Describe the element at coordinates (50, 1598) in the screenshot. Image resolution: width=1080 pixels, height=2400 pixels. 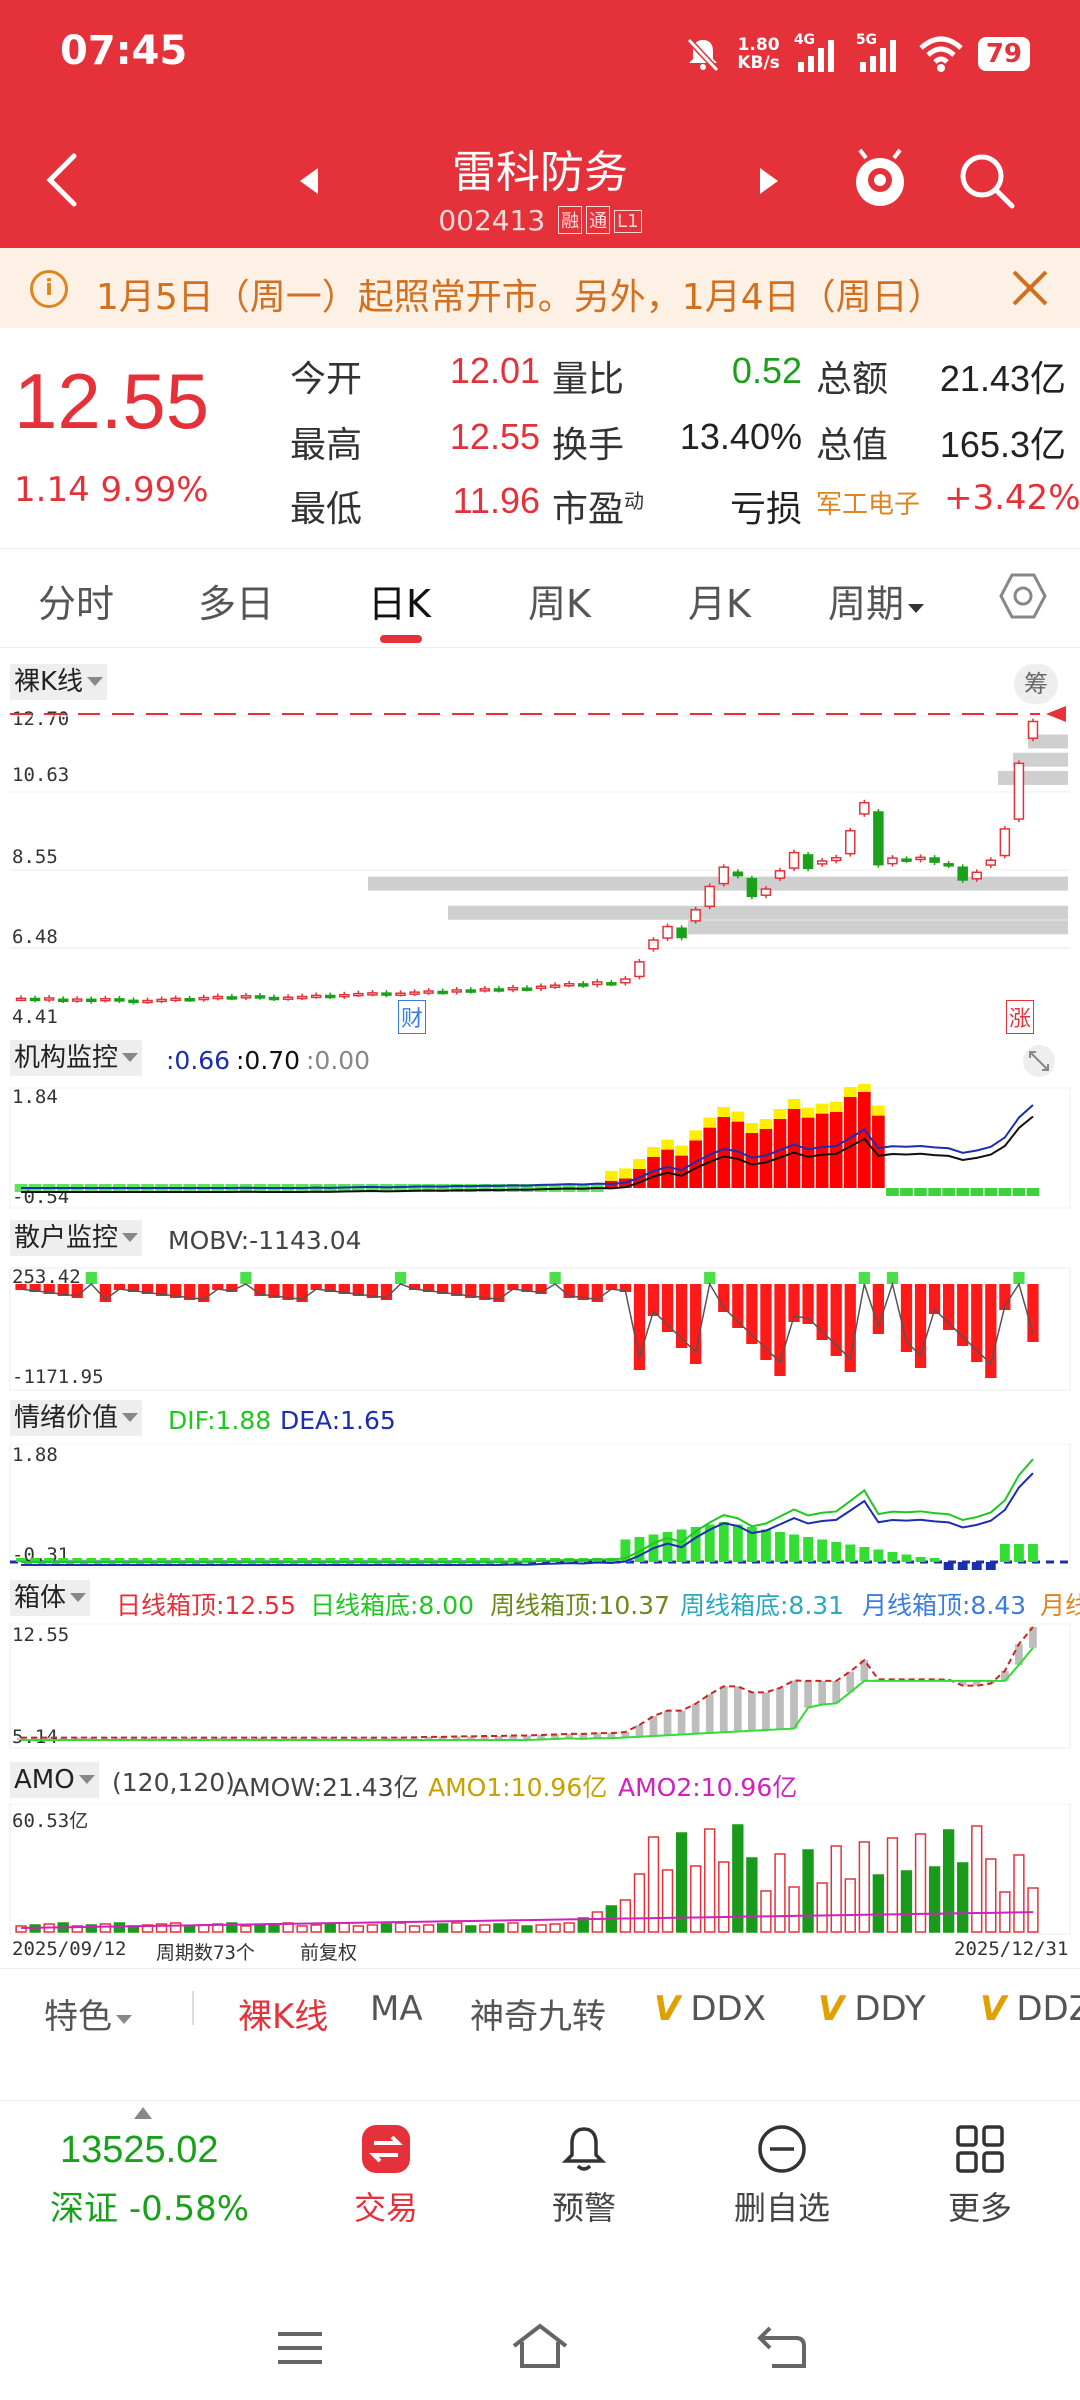
I see `box-select: 箱体` at that location.